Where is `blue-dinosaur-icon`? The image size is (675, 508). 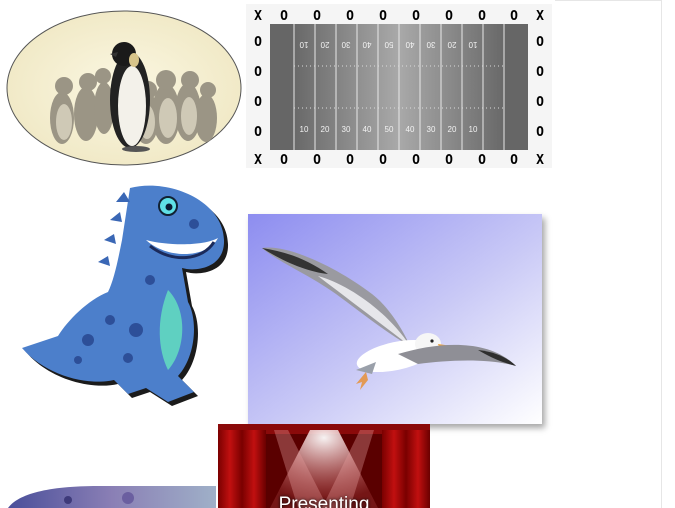
blue-dinosaur-icon is located at coordinates (125, 295).